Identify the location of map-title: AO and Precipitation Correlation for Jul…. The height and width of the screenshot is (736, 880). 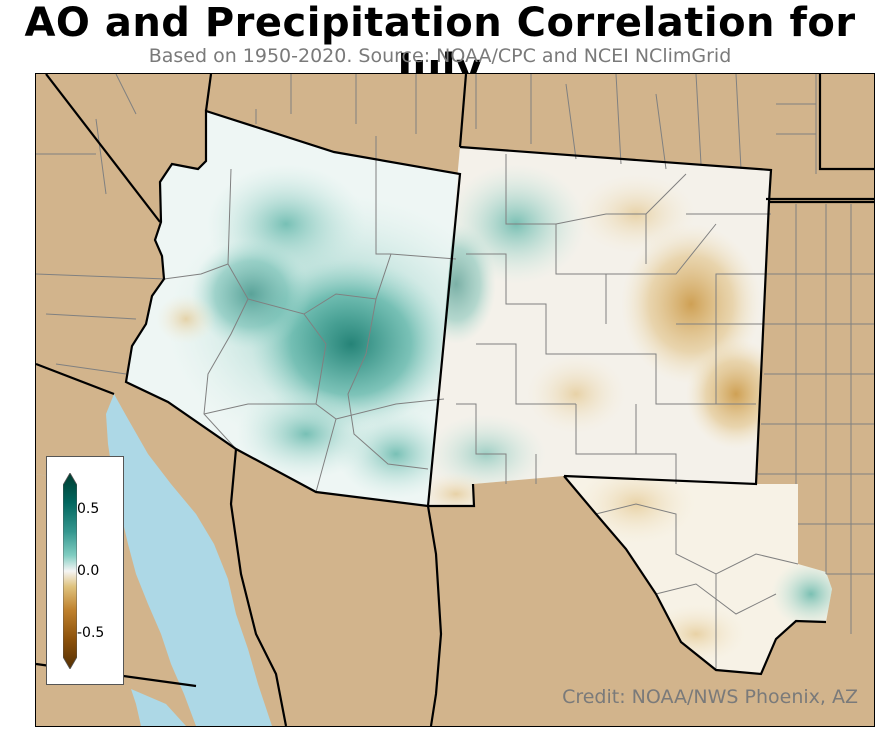
(440, 46).